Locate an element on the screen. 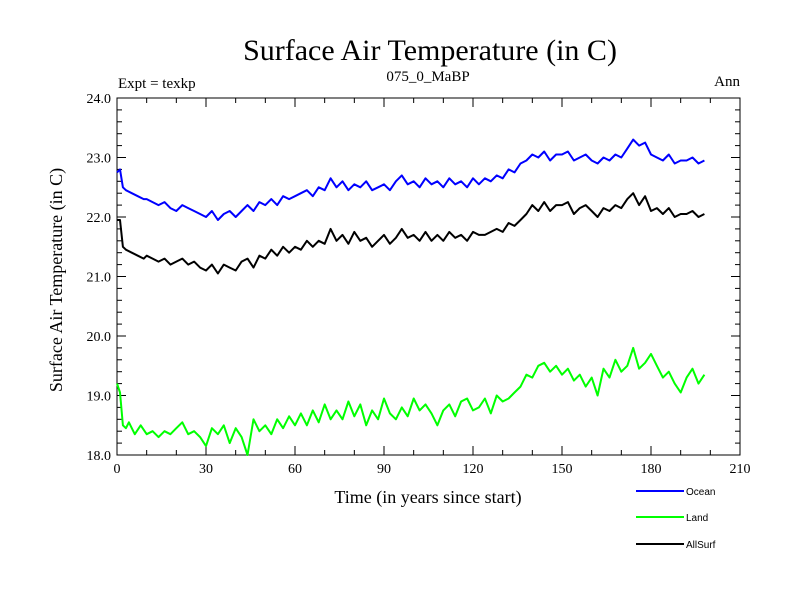 This screenshot has width=800, height=600. y-axis-label: Surface Air Temperature (in C) is located at coordinates (56, 280).